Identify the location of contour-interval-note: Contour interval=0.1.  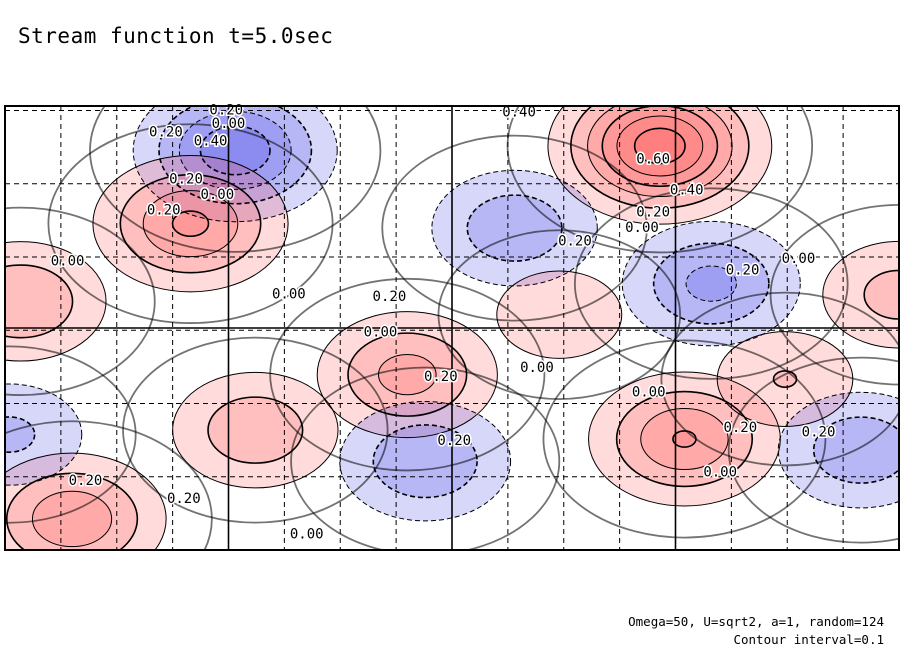
(808, 639).